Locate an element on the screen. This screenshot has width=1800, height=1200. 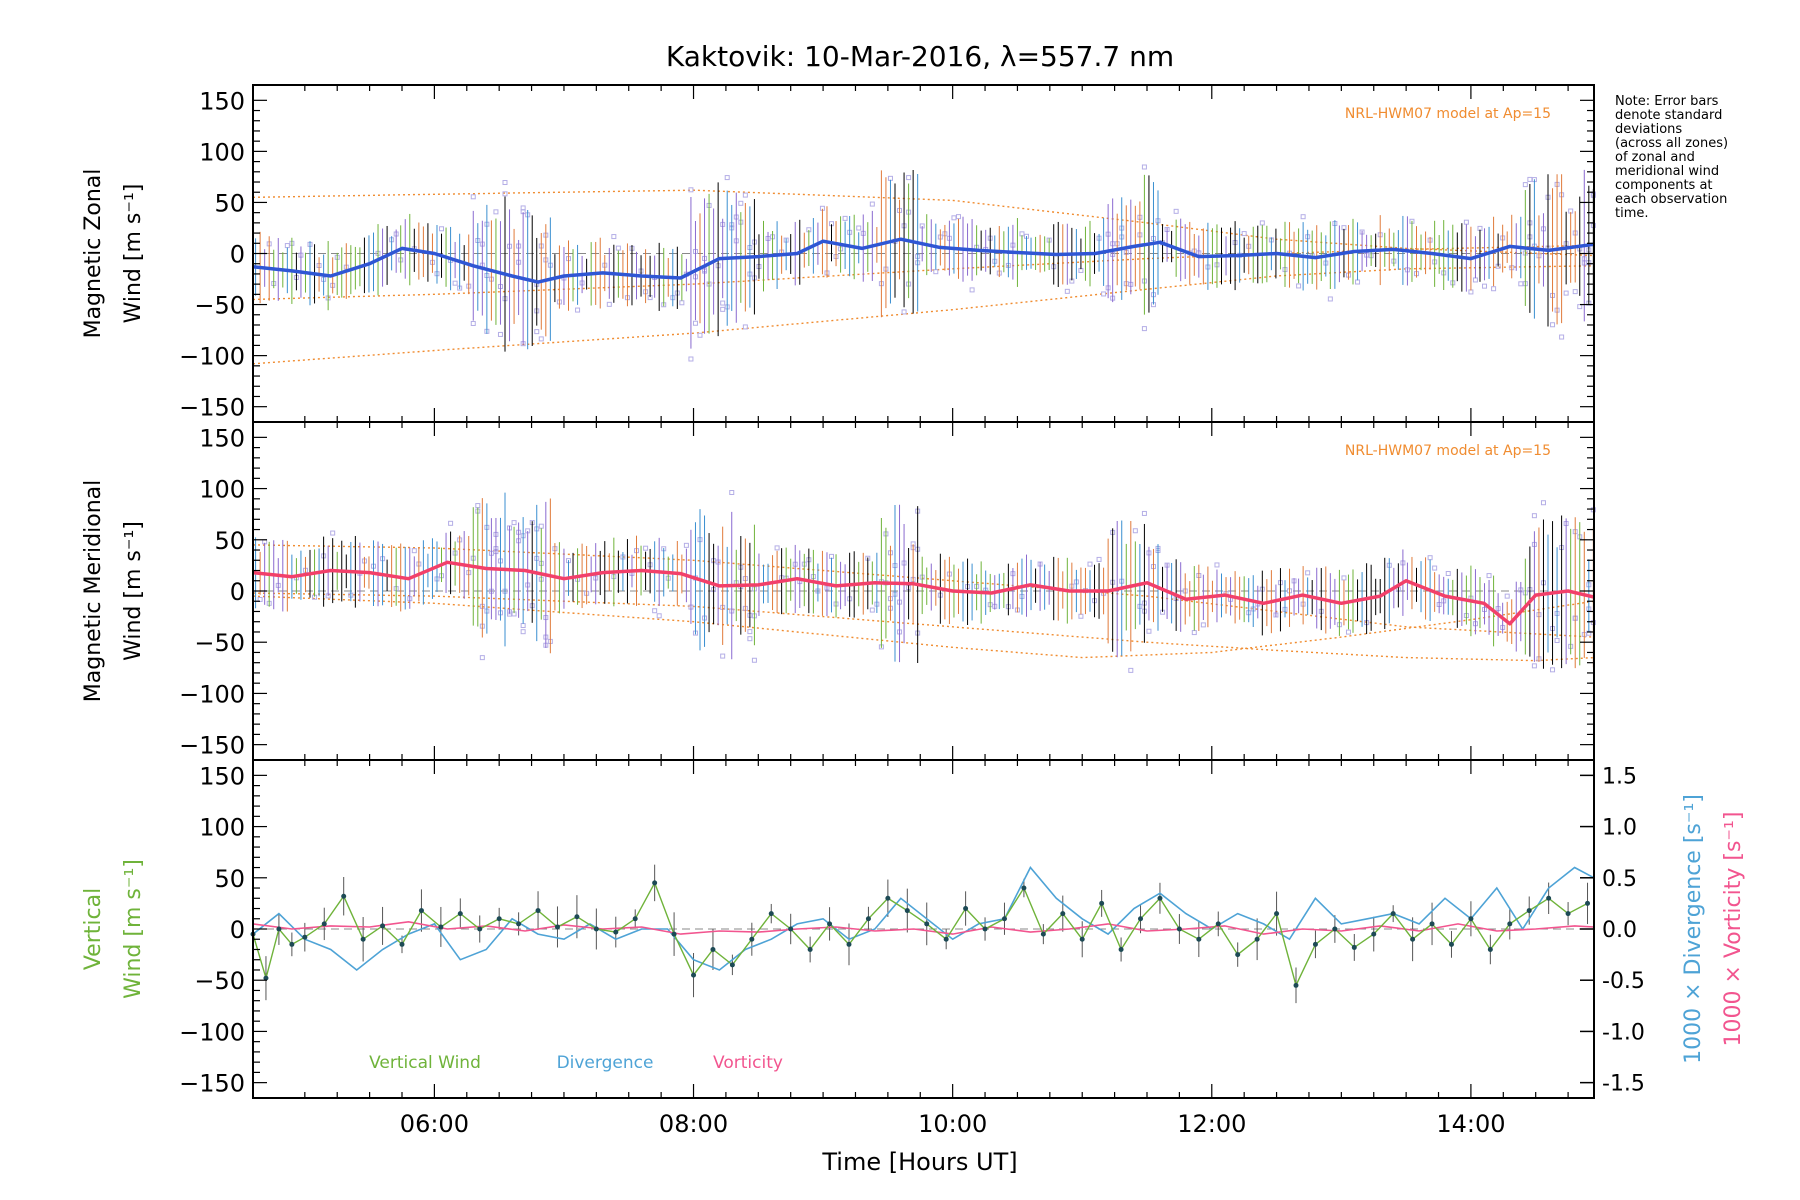
note-line: Note: Error bars is located at coordinates (1667, 101).